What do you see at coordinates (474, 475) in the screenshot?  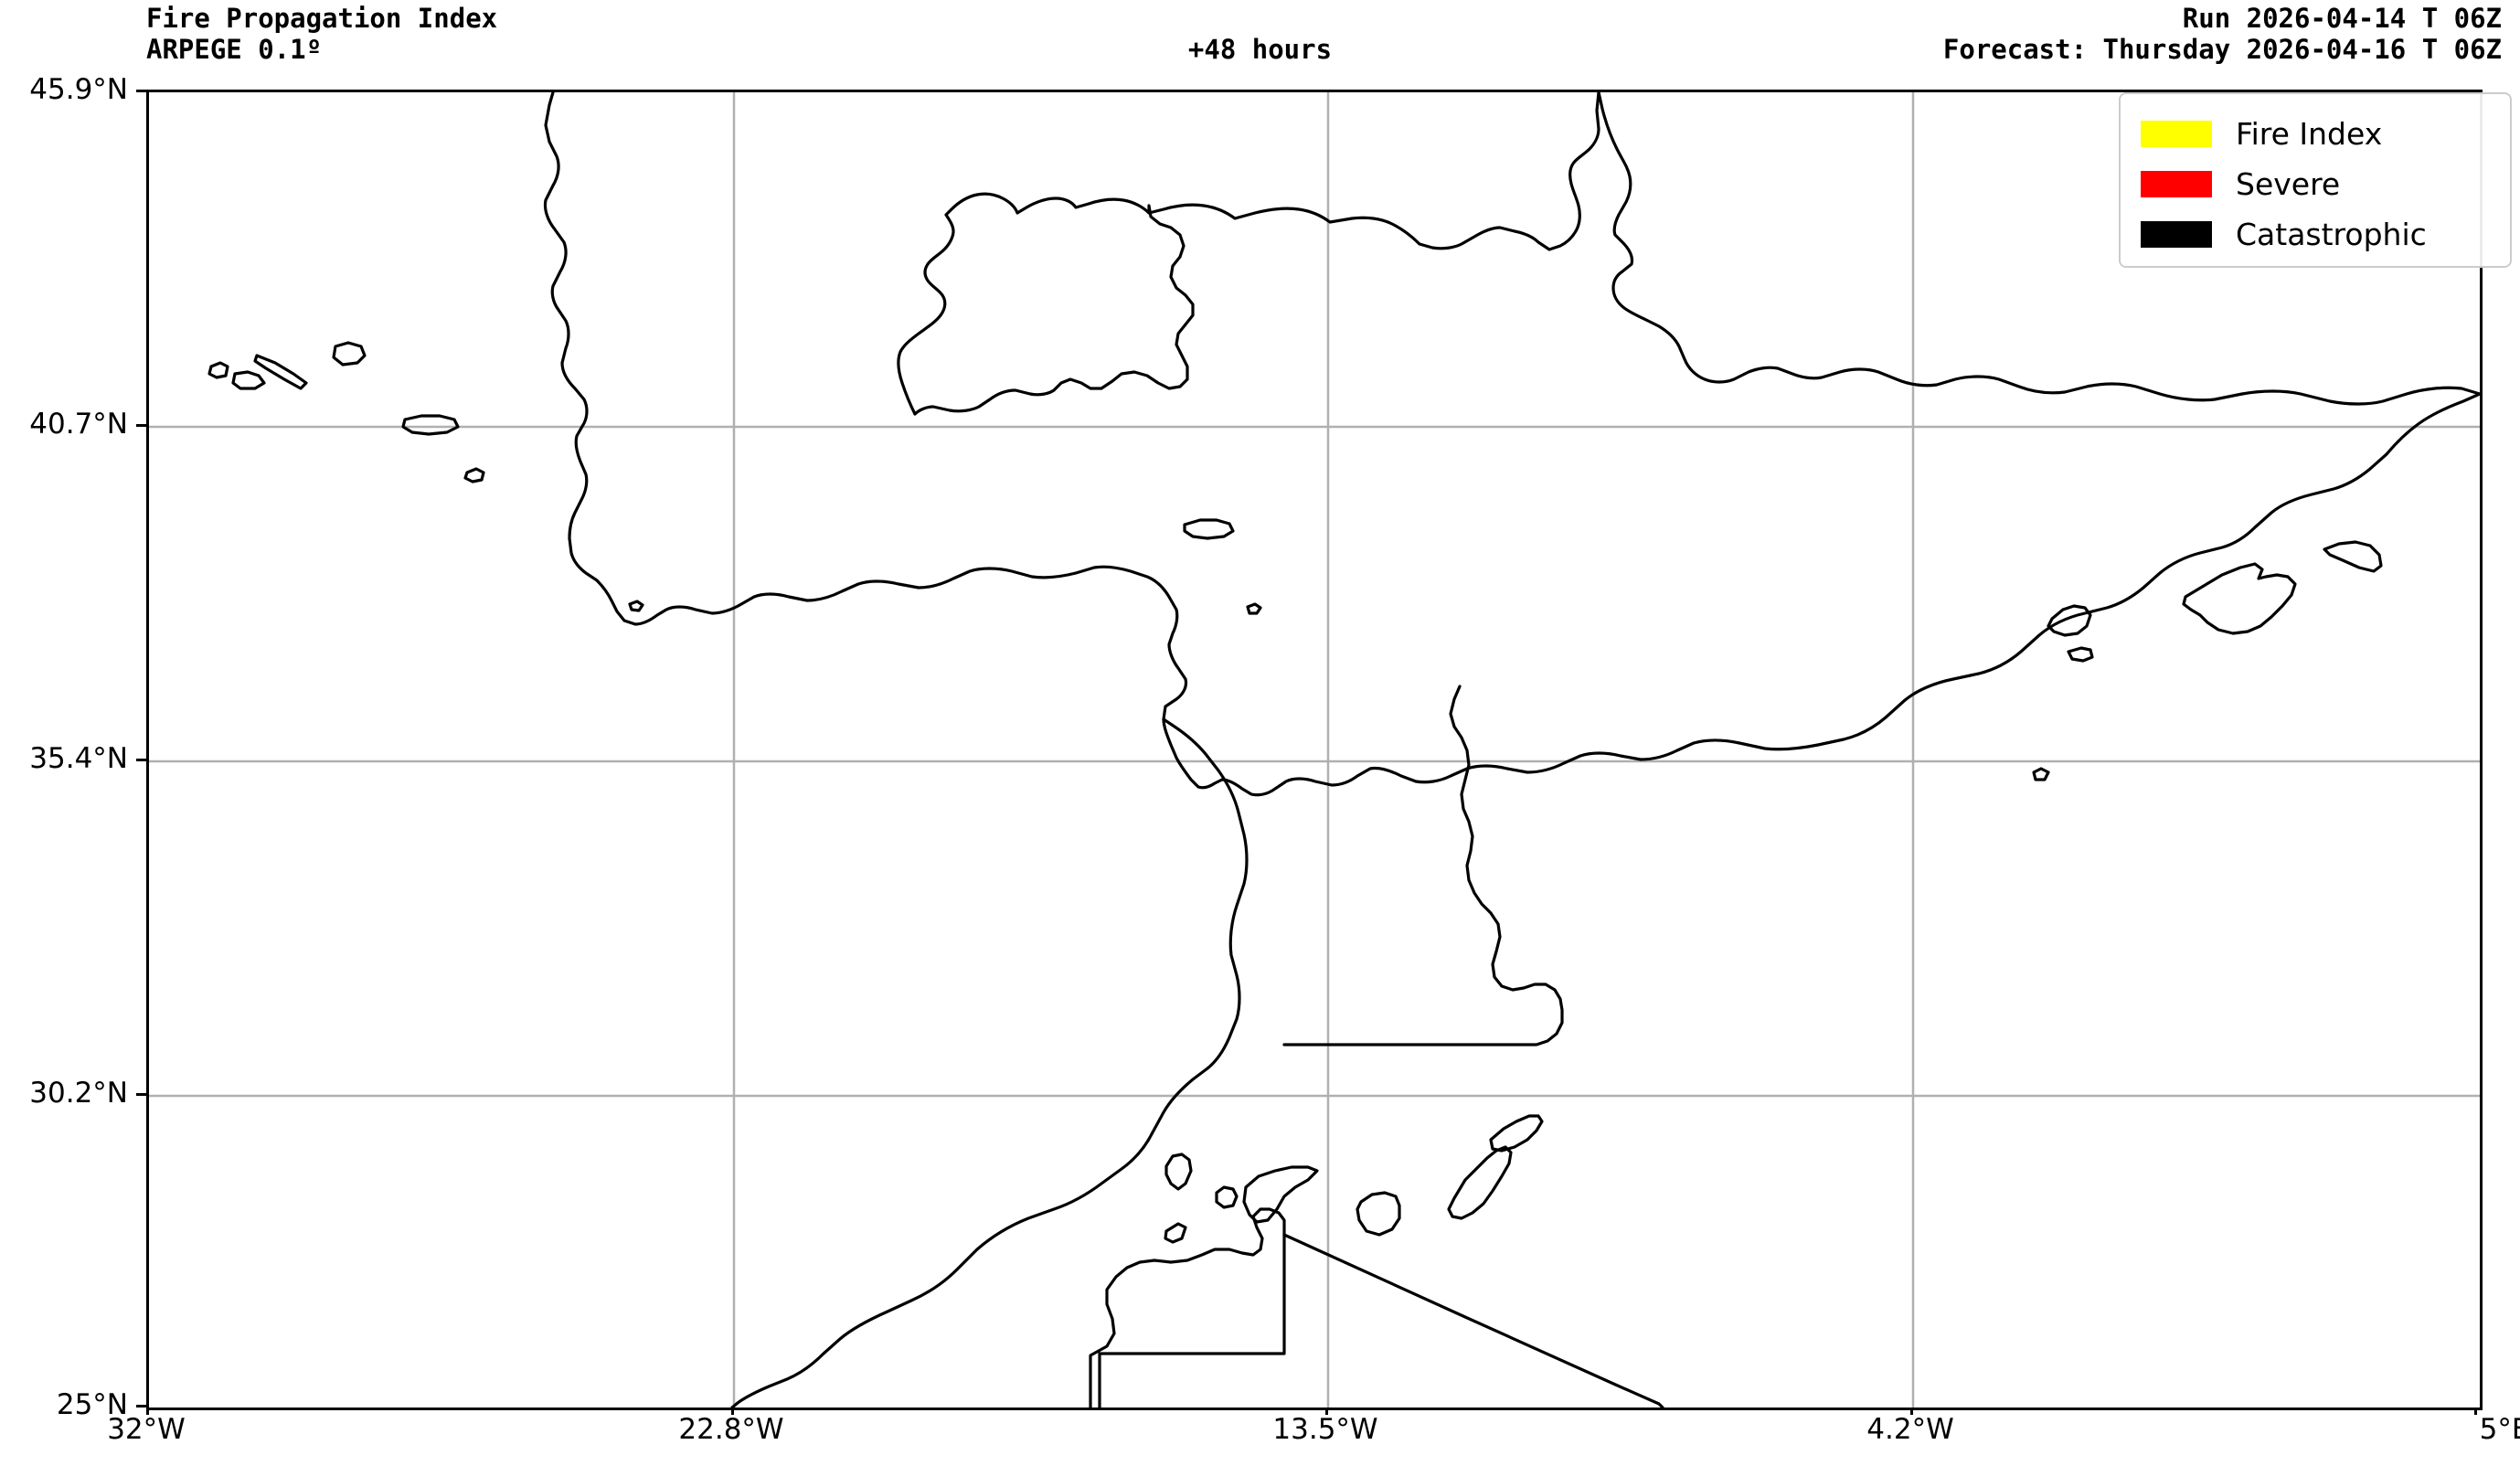 I see `island-santa-maria` at bounding box center [474, 475].